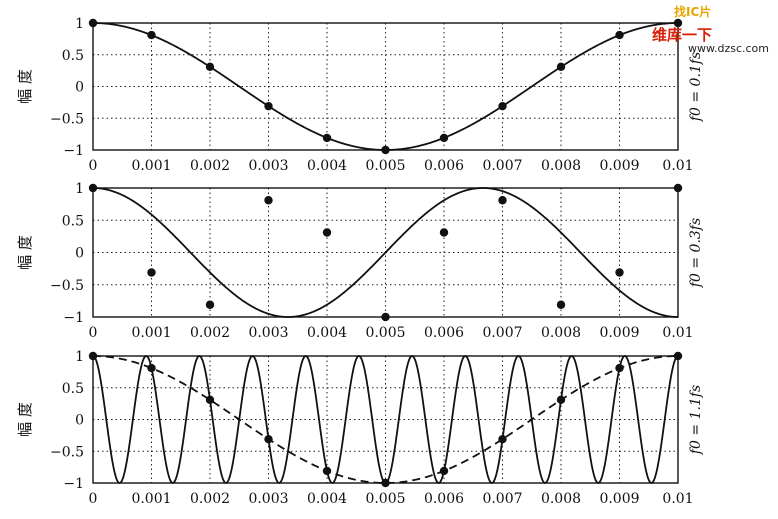 The width and height of the screenshot is (778, 519). Describe the element at coordinates (682, 35) in the screenshot. I see `watermark-cn-text: 维库一下` at that location.